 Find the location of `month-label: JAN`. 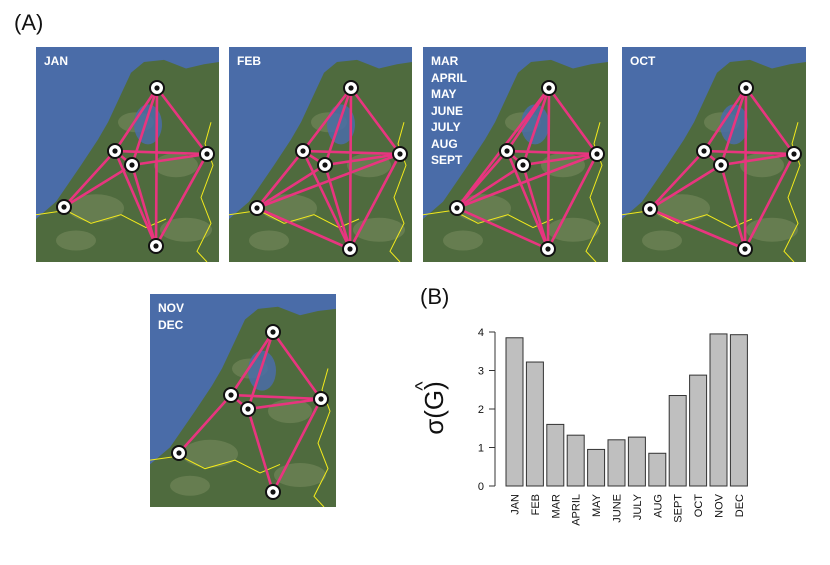

month-label: JAN is located at coordinates (56, 61).